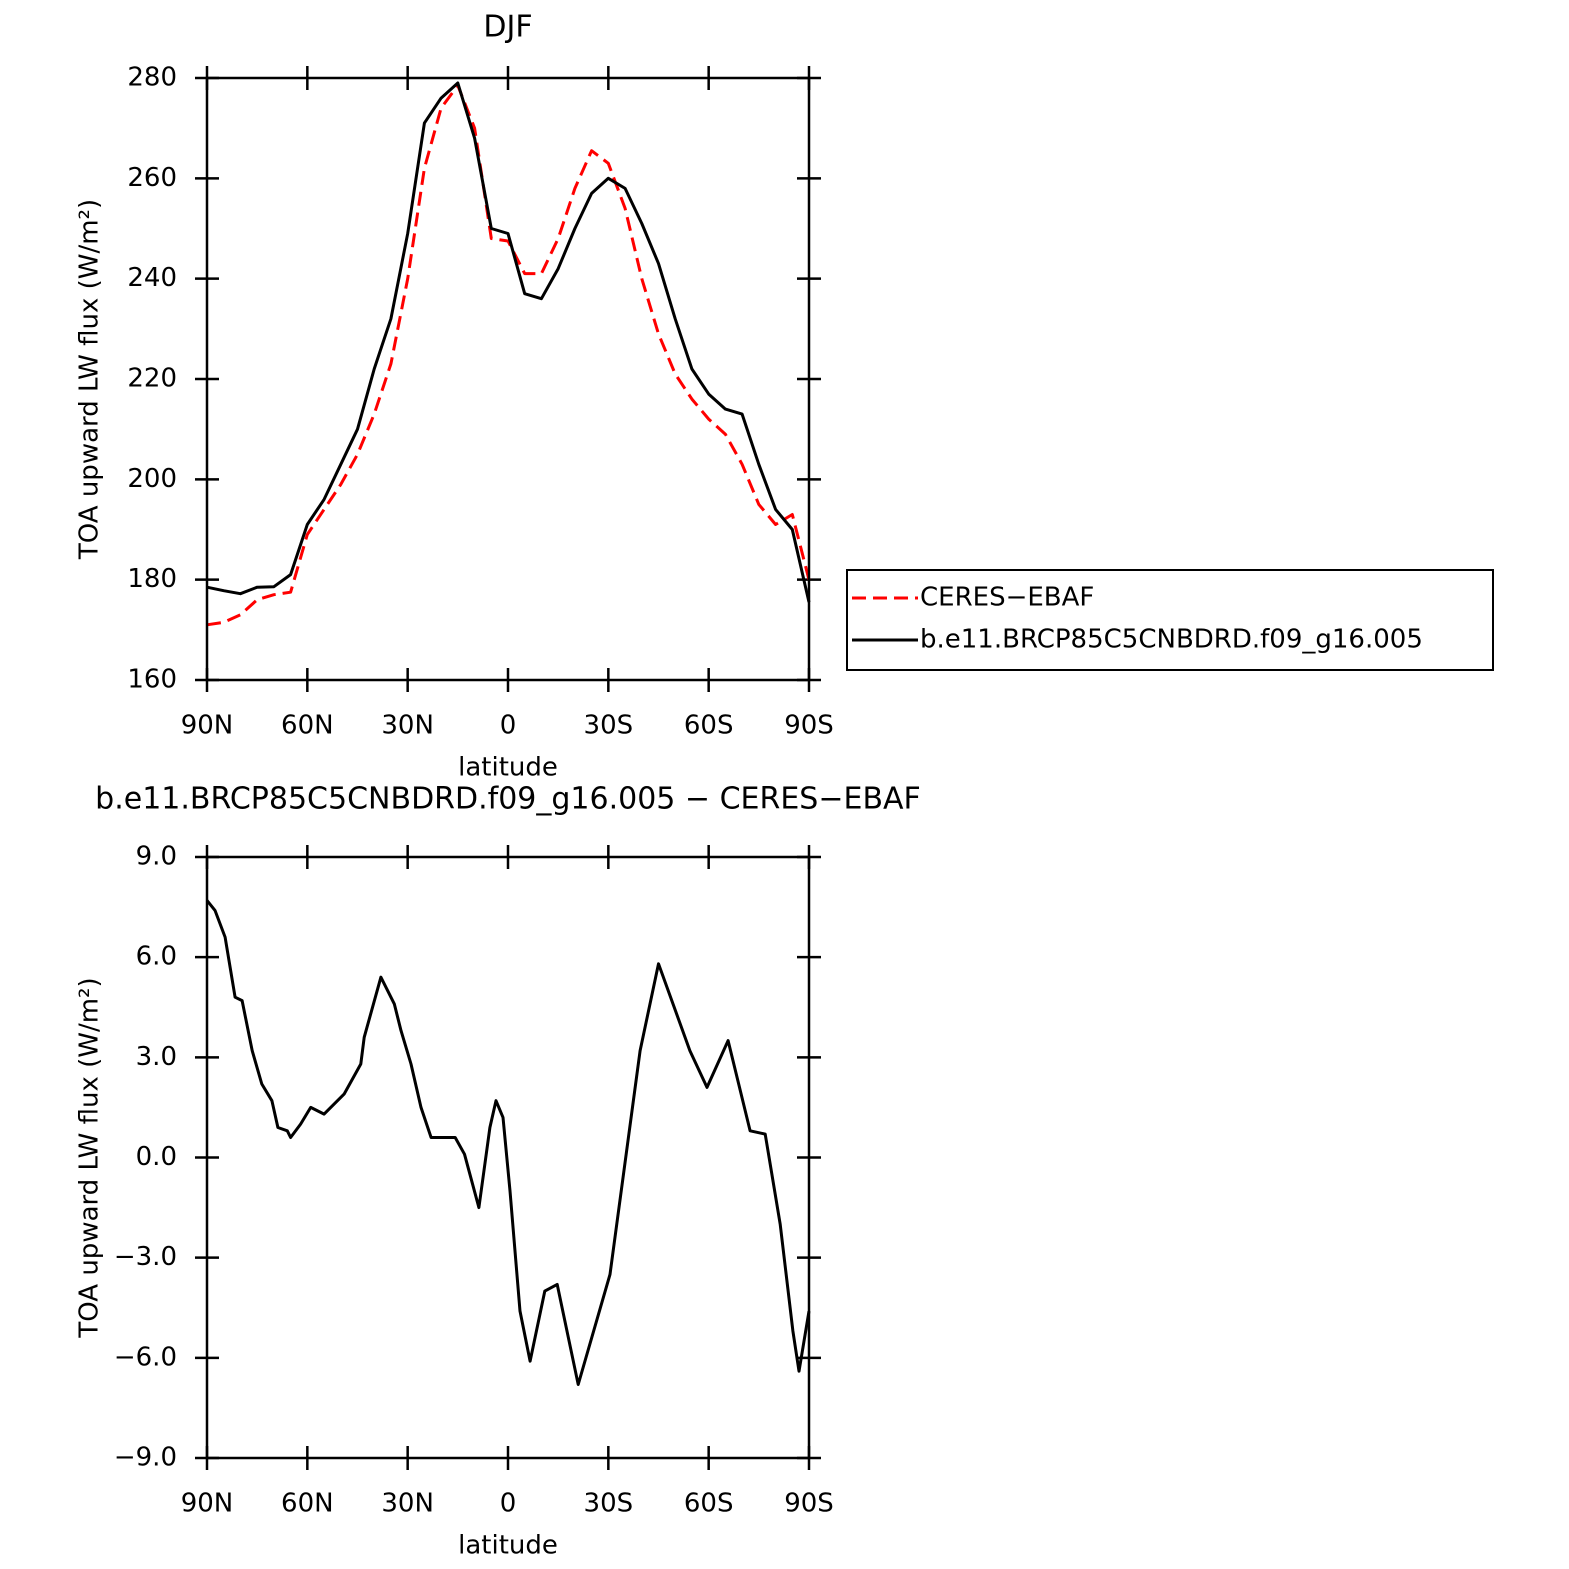  What do you see at coordinates (152, 78) in the screenshot?
I see `y-tick-label: 280` at bounding box center [152, 78].